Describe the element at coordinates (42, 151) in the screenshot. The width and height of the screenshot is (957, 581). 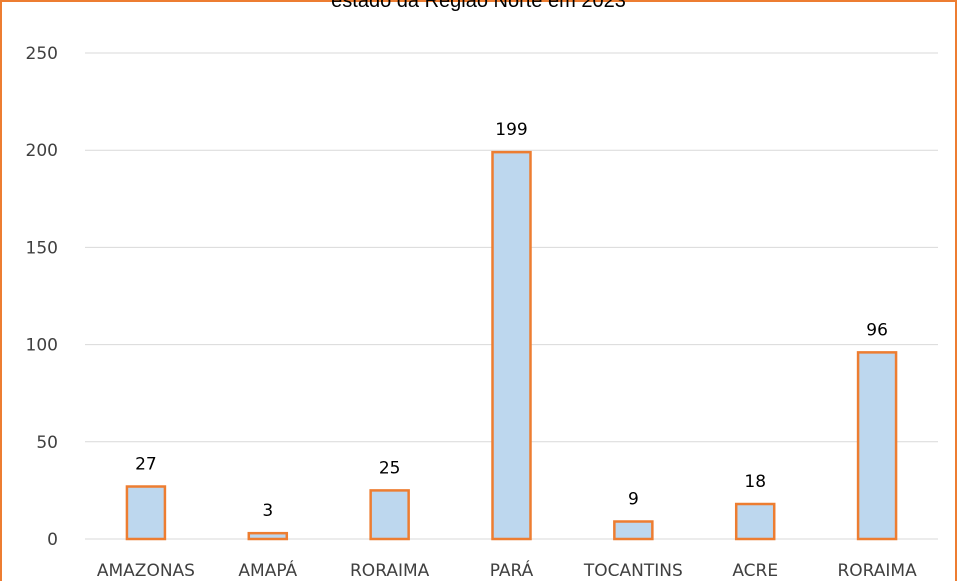
I see `y-tick-label: 200` at that location.